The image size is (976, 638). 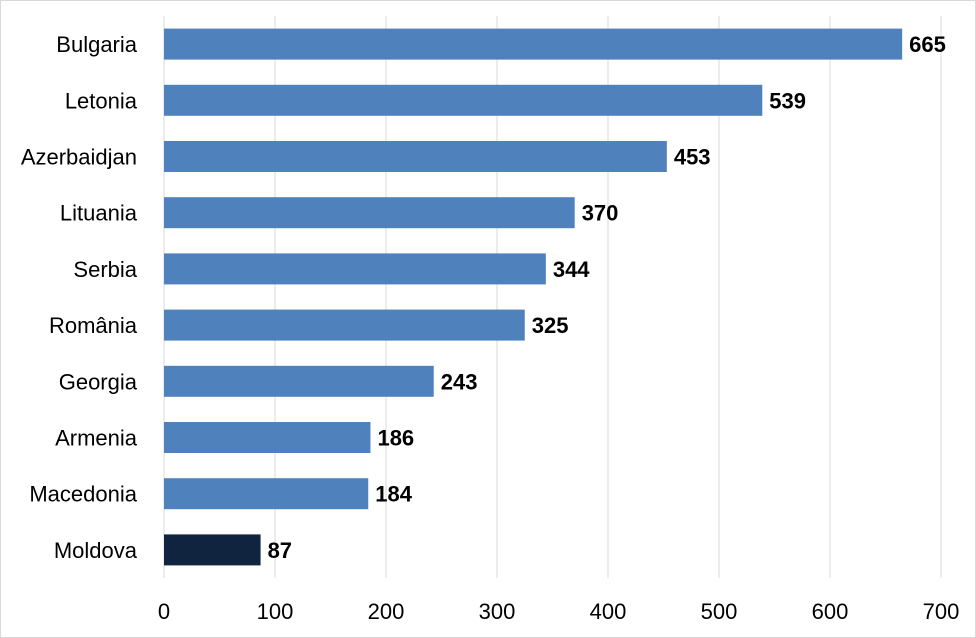 What do you see at coordinates (96, 550) in the screenshot?
I see `category-label-9: Moldova` at bounding box center [96, 550].